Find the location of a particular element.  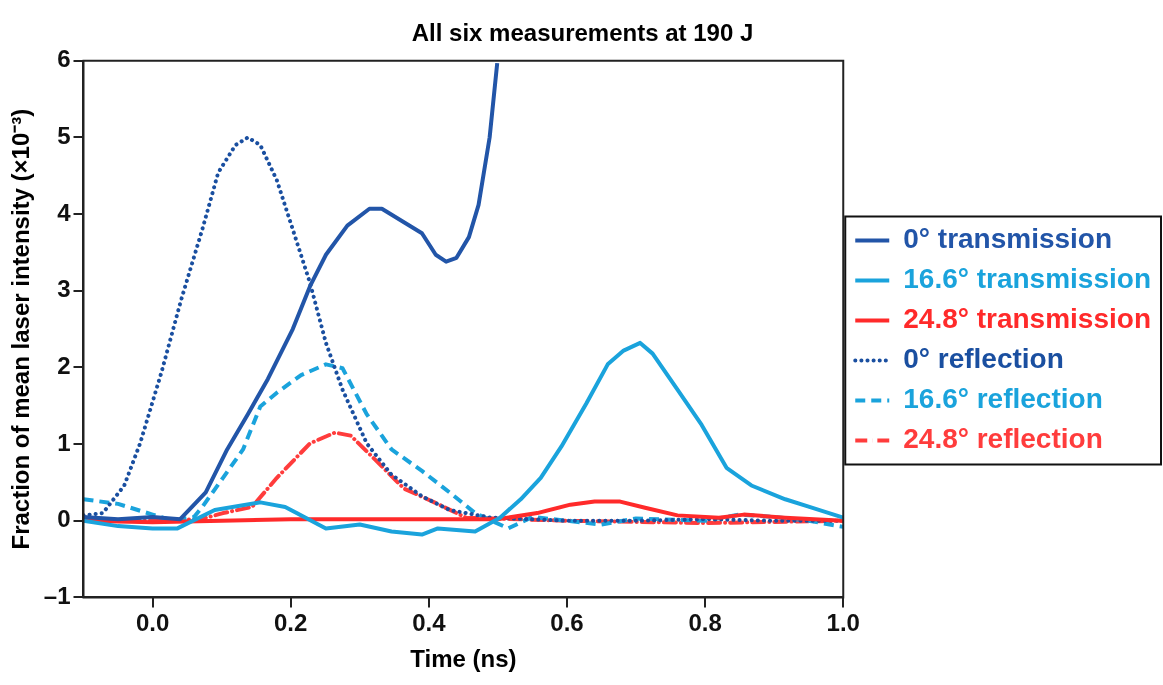

y-tick-label: 0 is located at coordinates (64, 519).